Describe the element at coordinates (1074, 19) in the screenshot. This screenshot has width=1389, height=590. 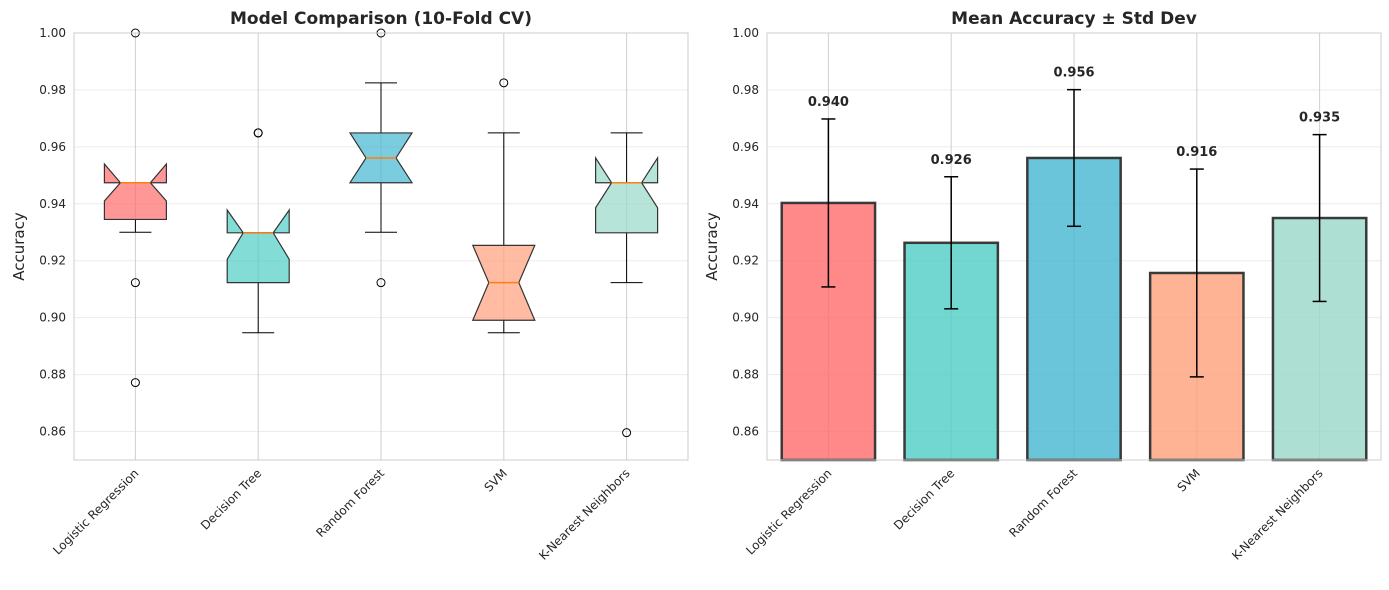
I see `chart-title: Mean Accuracy ± Std Dev` at that location.